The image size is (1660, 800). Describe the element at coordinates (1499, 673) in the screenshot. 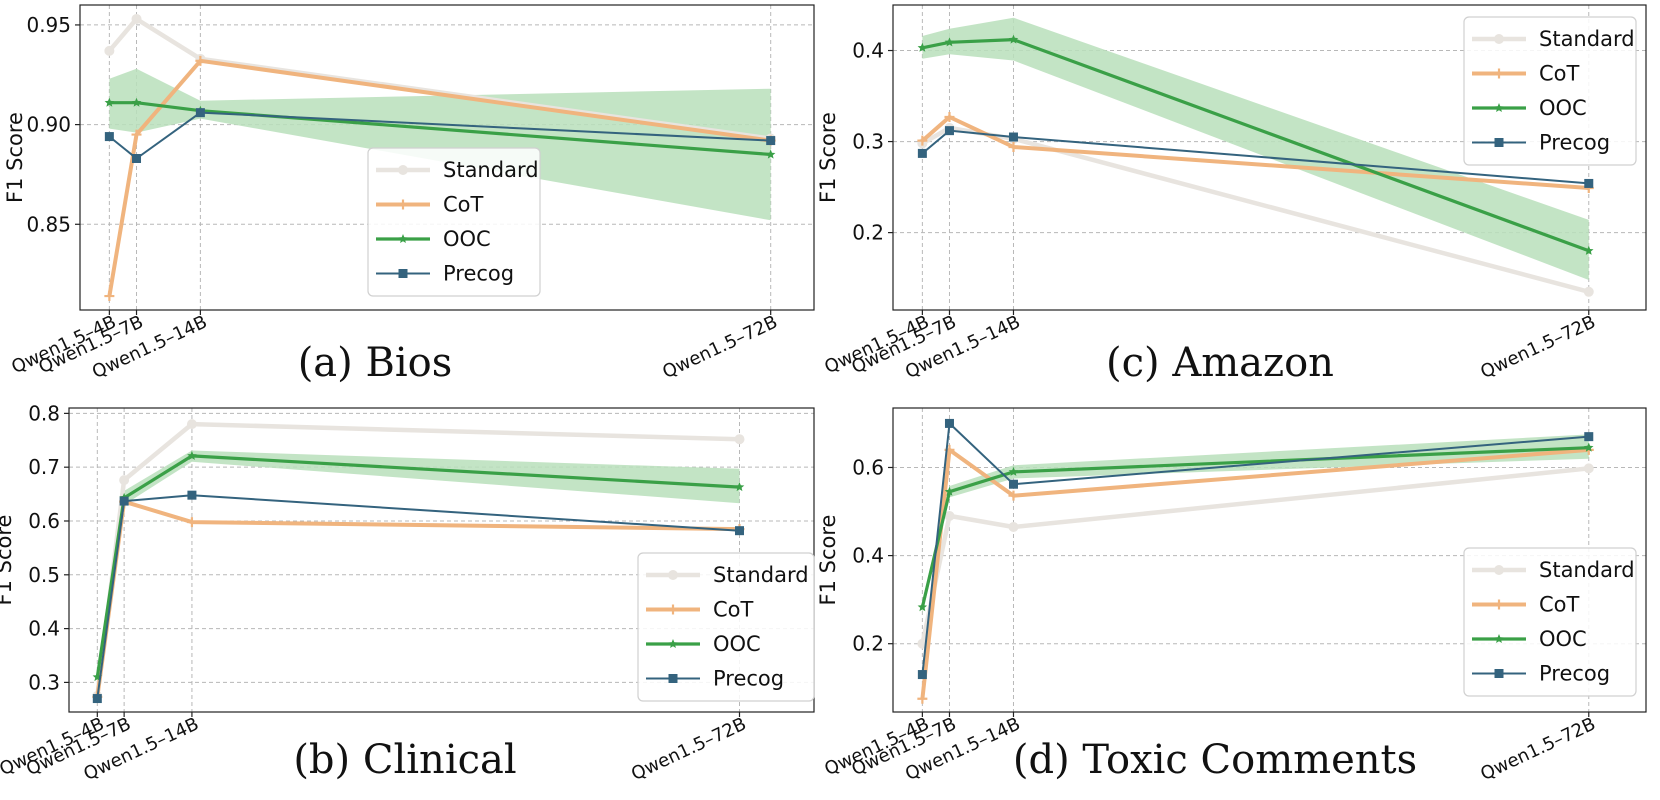

I see `legend-marker-precog` at that location.